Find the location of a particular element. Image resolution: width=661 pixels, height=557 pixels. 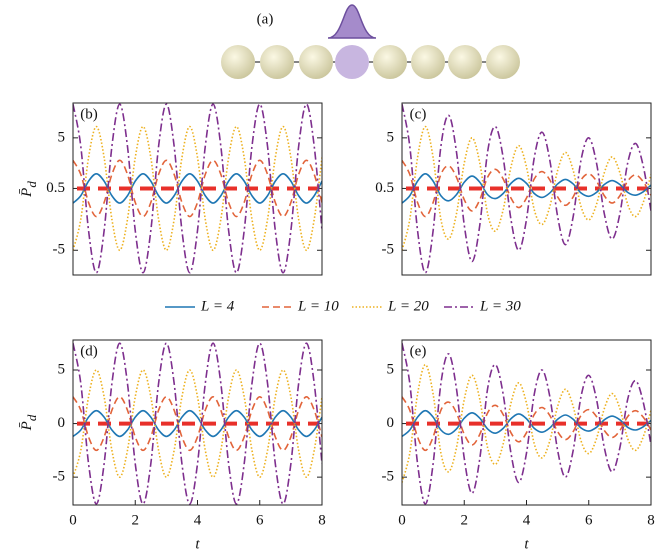

legend-label: L = 30 is located at coordinates (500, 306).